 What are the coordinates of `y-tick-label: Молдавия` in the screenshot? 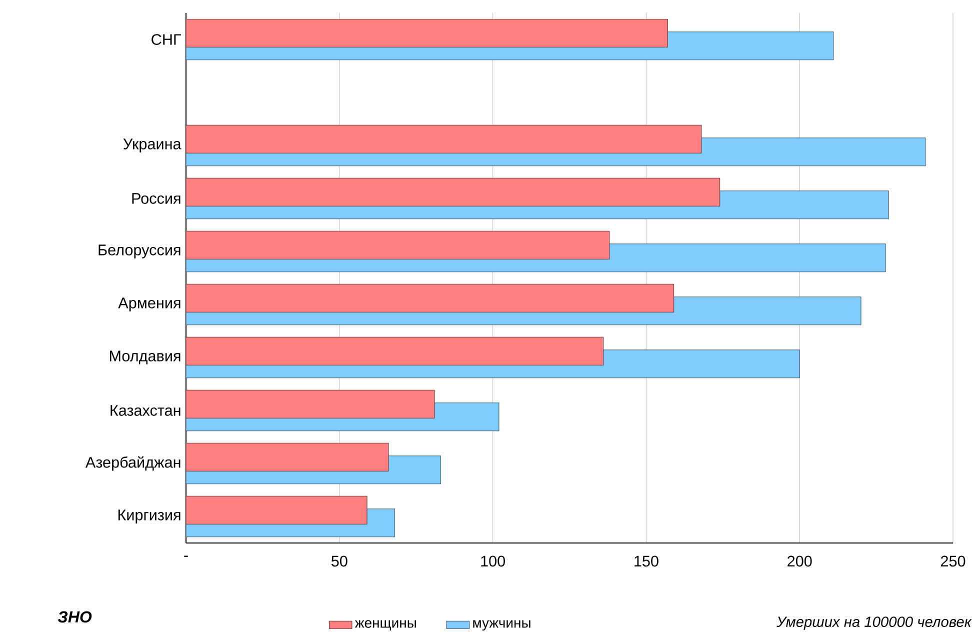 It's located at (145, 357).